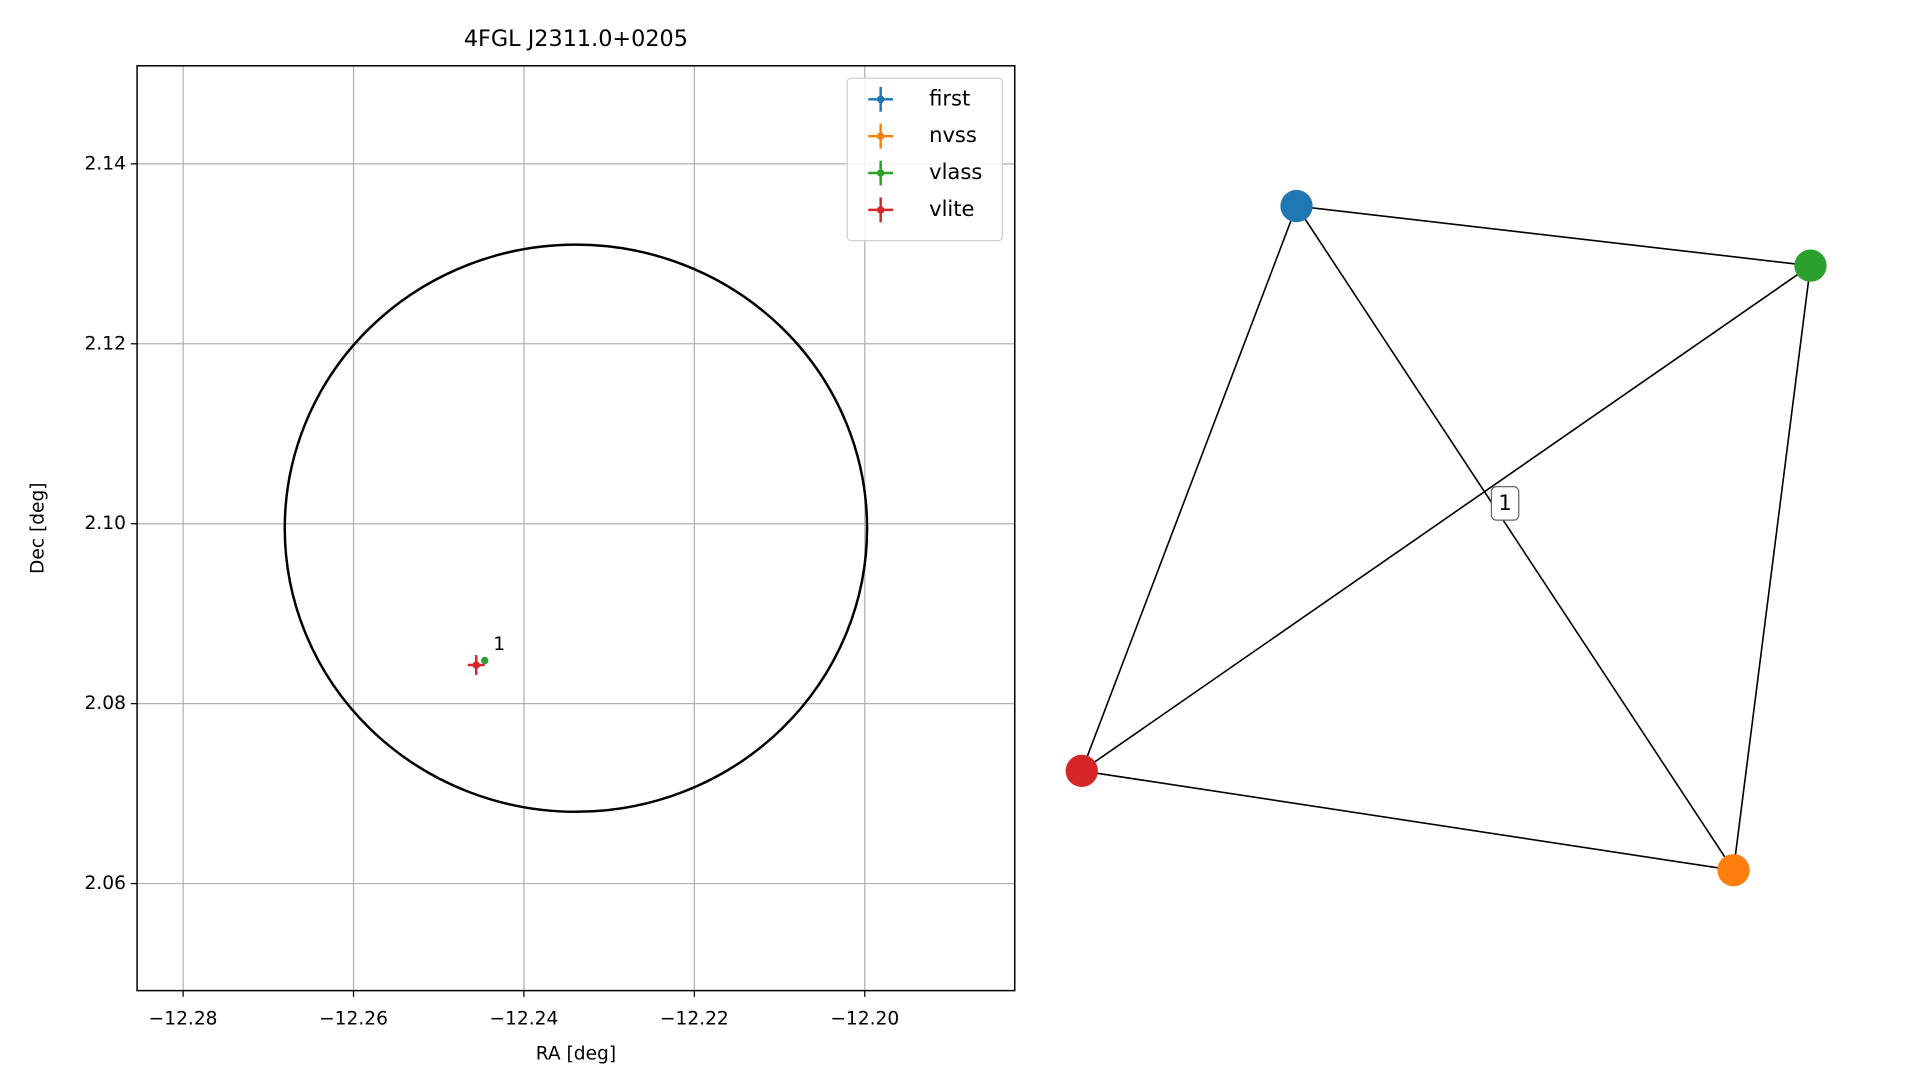  What do you see at coordinates (576, 1053) in the screenshot?
I see `x-axis-label: RA [deg]` at bounding box center [576, 1053].